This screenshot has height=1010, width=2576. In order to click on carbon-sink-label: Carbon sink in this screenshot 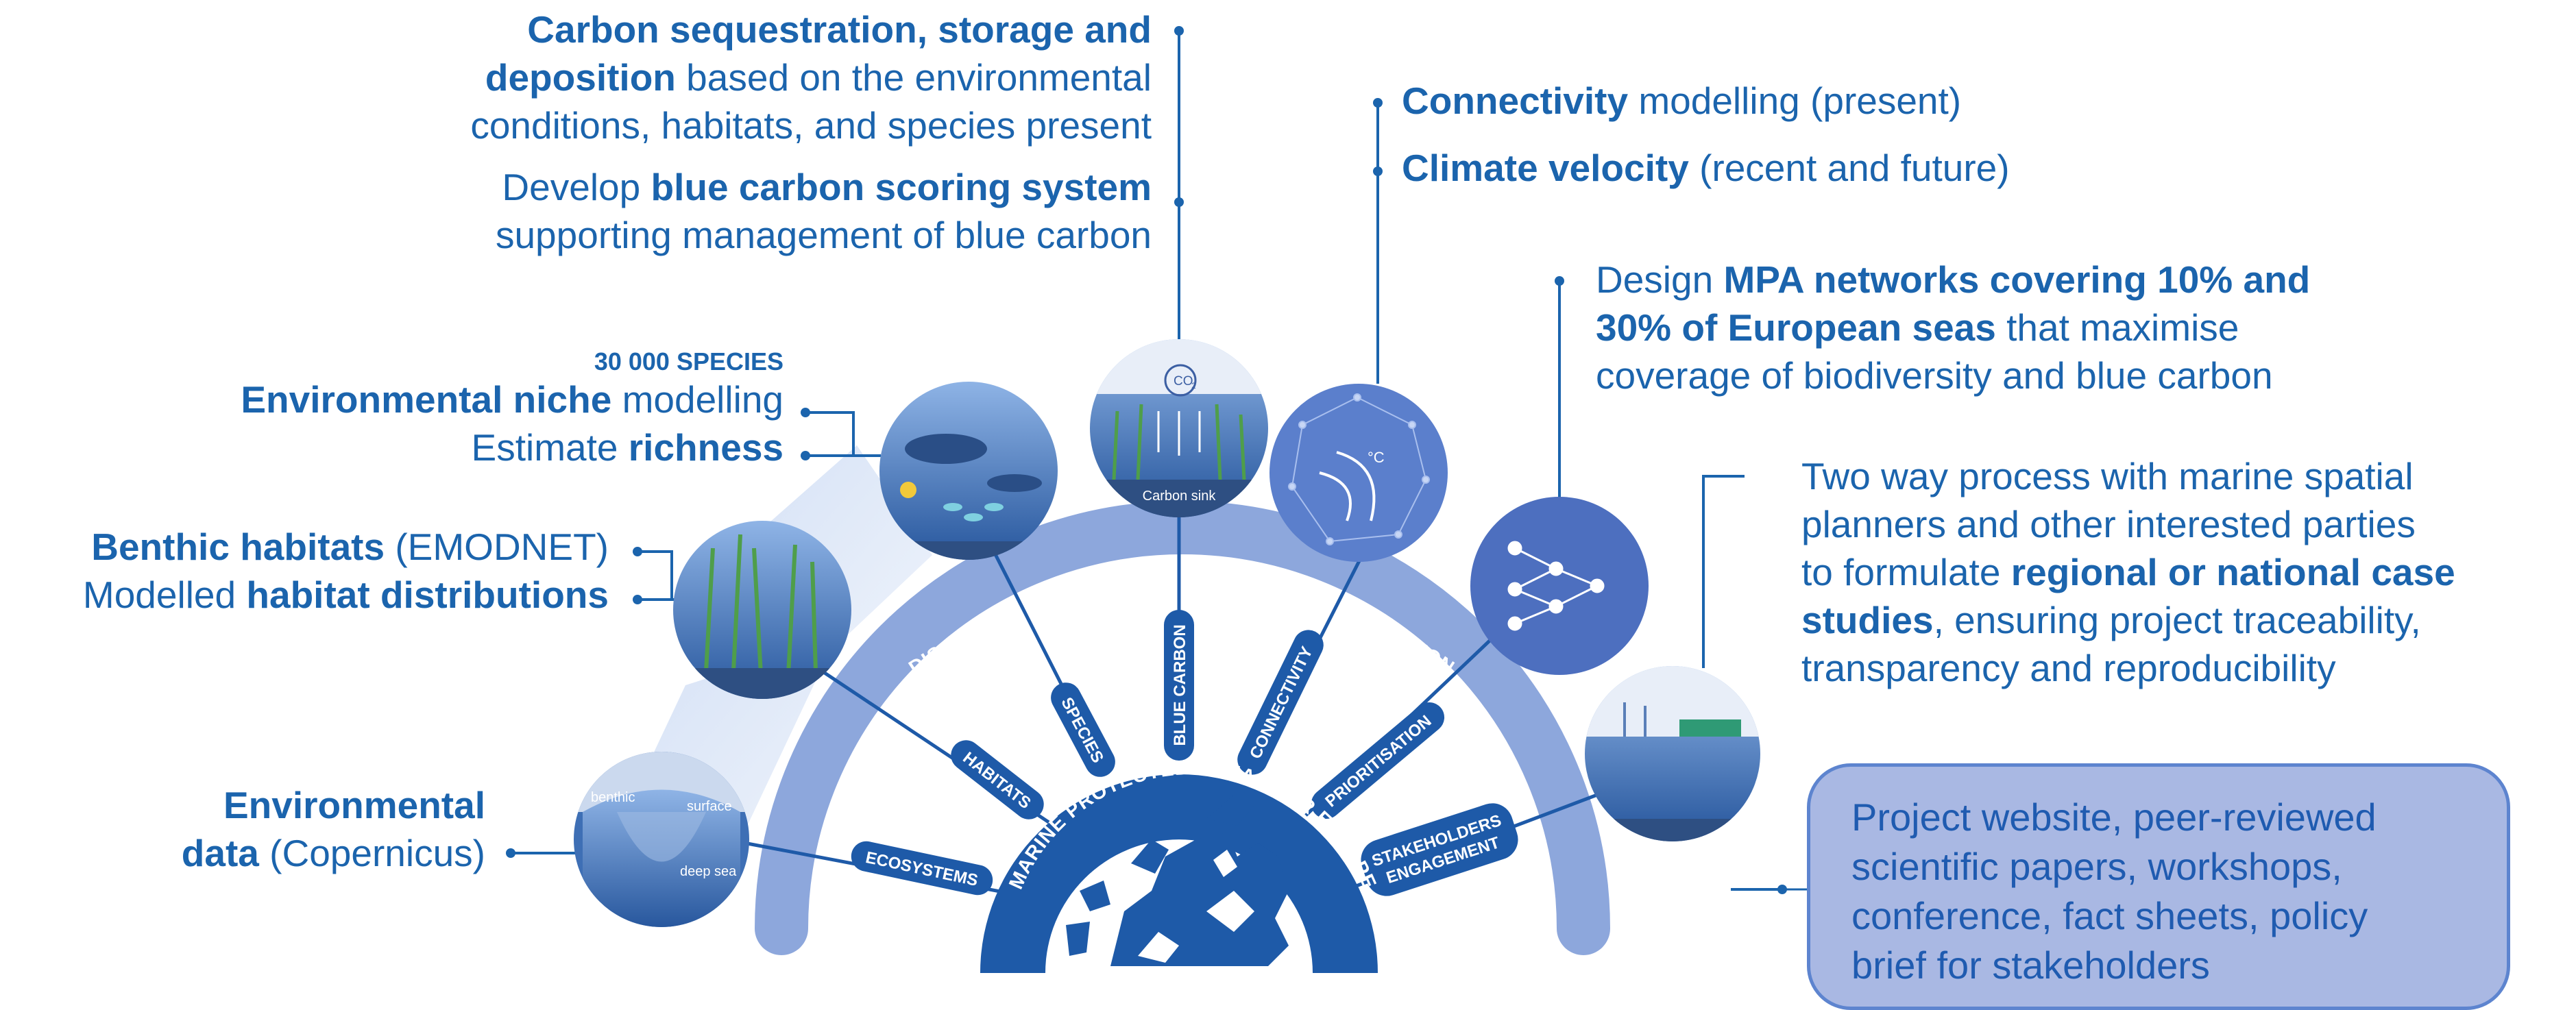, I will do `click(1180, 496)`.